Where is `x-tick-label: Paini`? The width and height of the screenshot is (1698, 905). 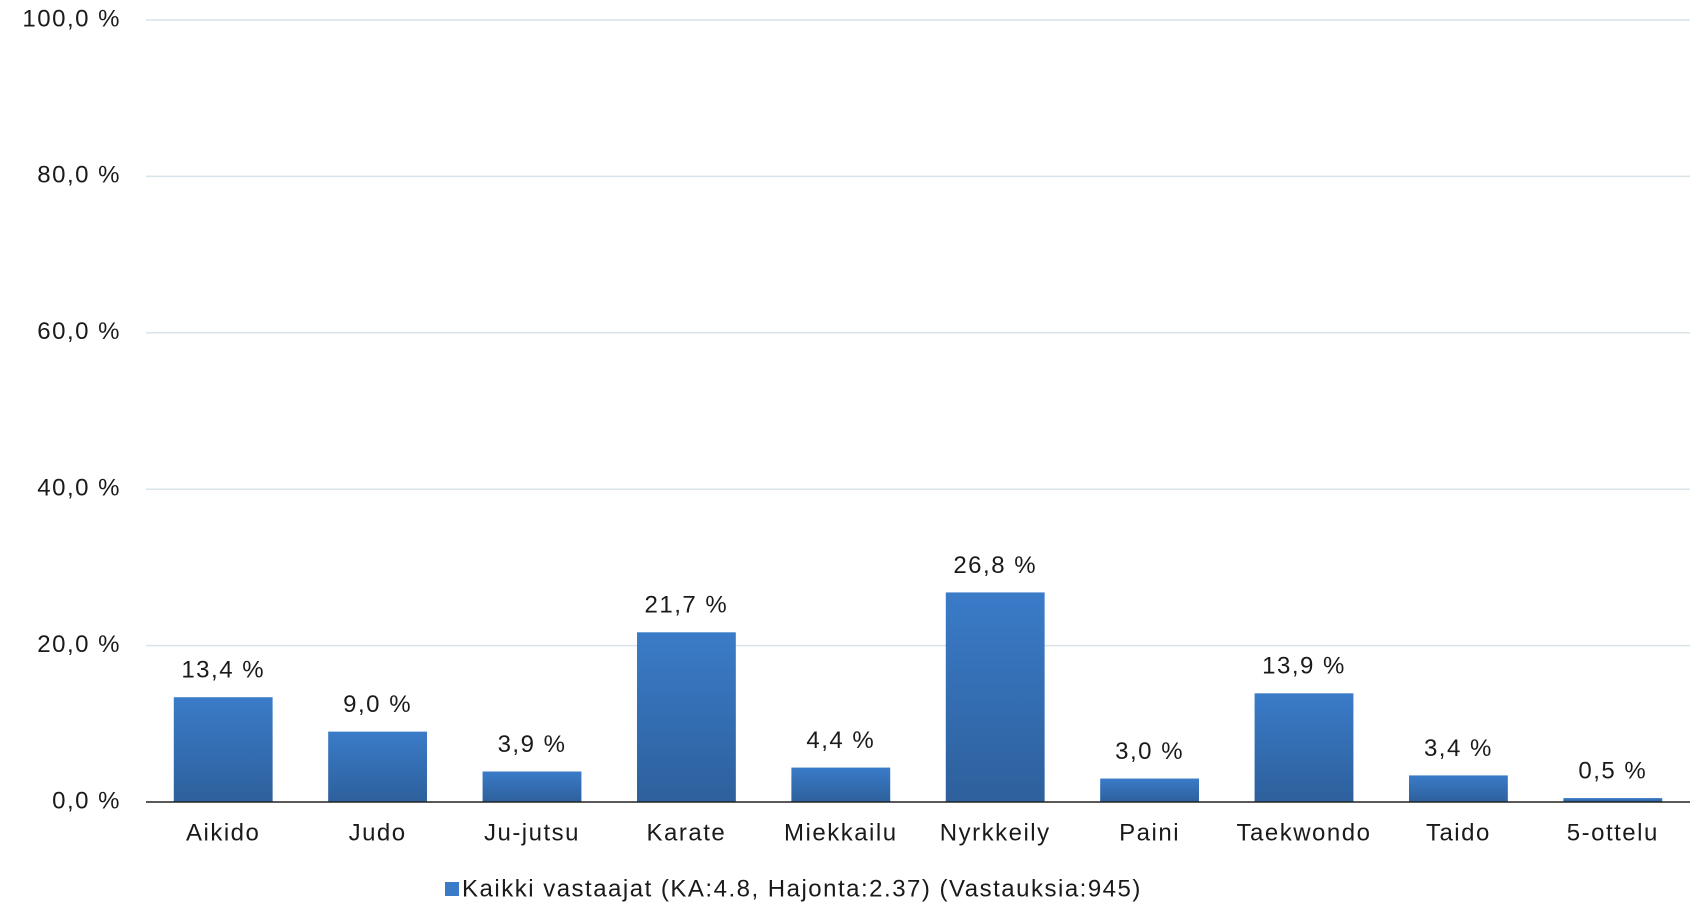 x-tick-label: Paini is located at coordinates (1149, 832).